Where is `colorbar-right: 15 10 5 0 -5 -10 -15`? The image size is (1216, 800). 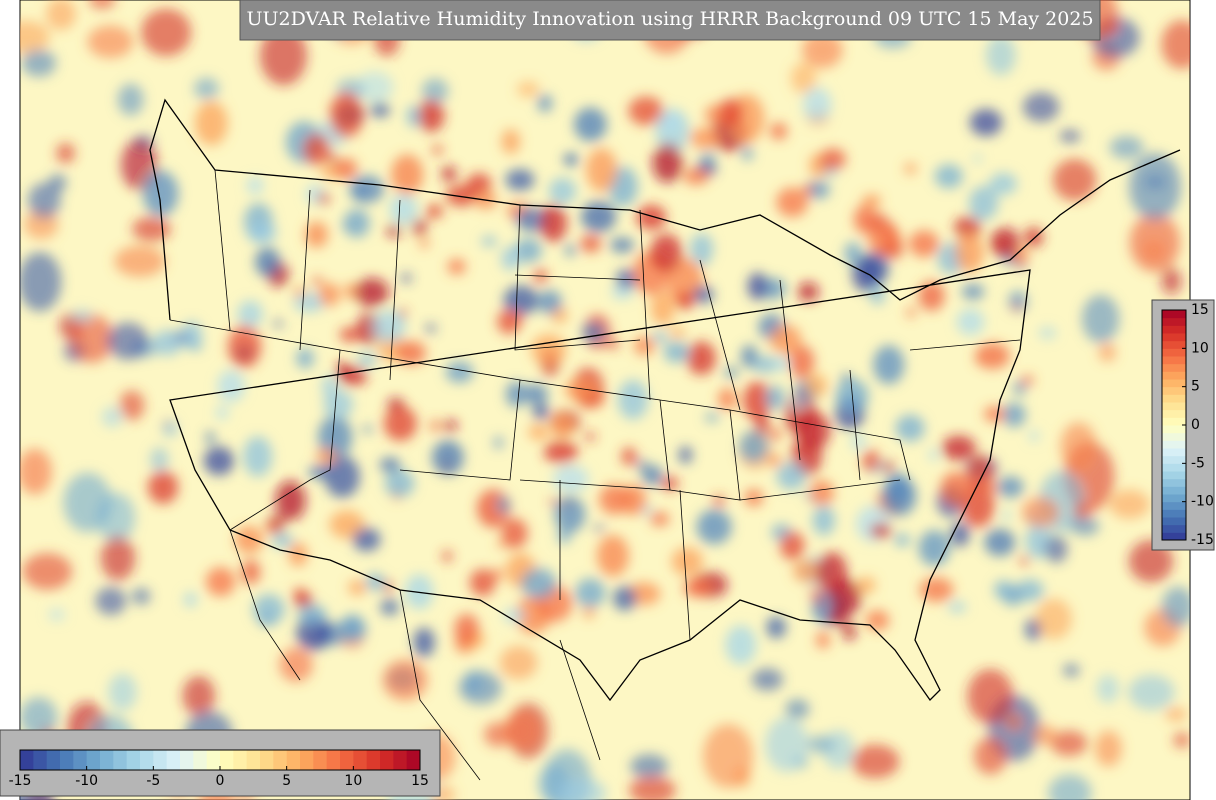
colorbar-right: 15 10 5 0 -5 -10 -15 is located at coordinates (1187, 425).